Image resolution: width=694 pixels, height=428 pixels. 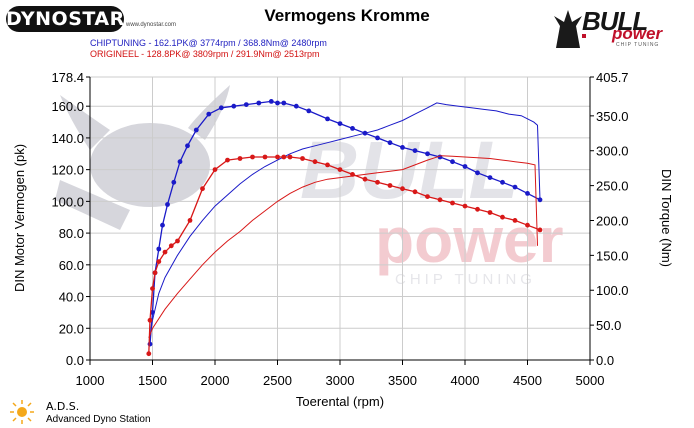 What do you see at coordinates (151, 25) in the screenshot?
I see `dynostar-logo-url: www.dynostar.com` at bounding box center [151, 25].